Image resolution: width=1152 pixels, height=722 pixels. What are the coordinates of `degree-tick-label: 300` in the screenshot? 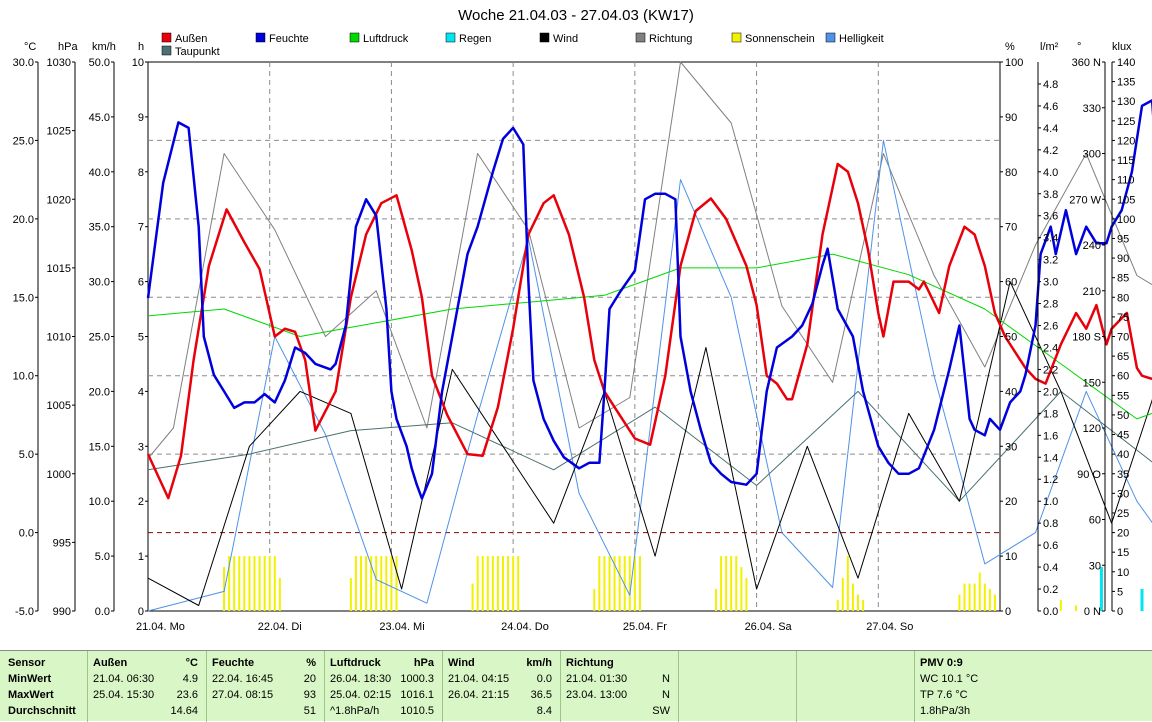 It's located at (1092, 155).